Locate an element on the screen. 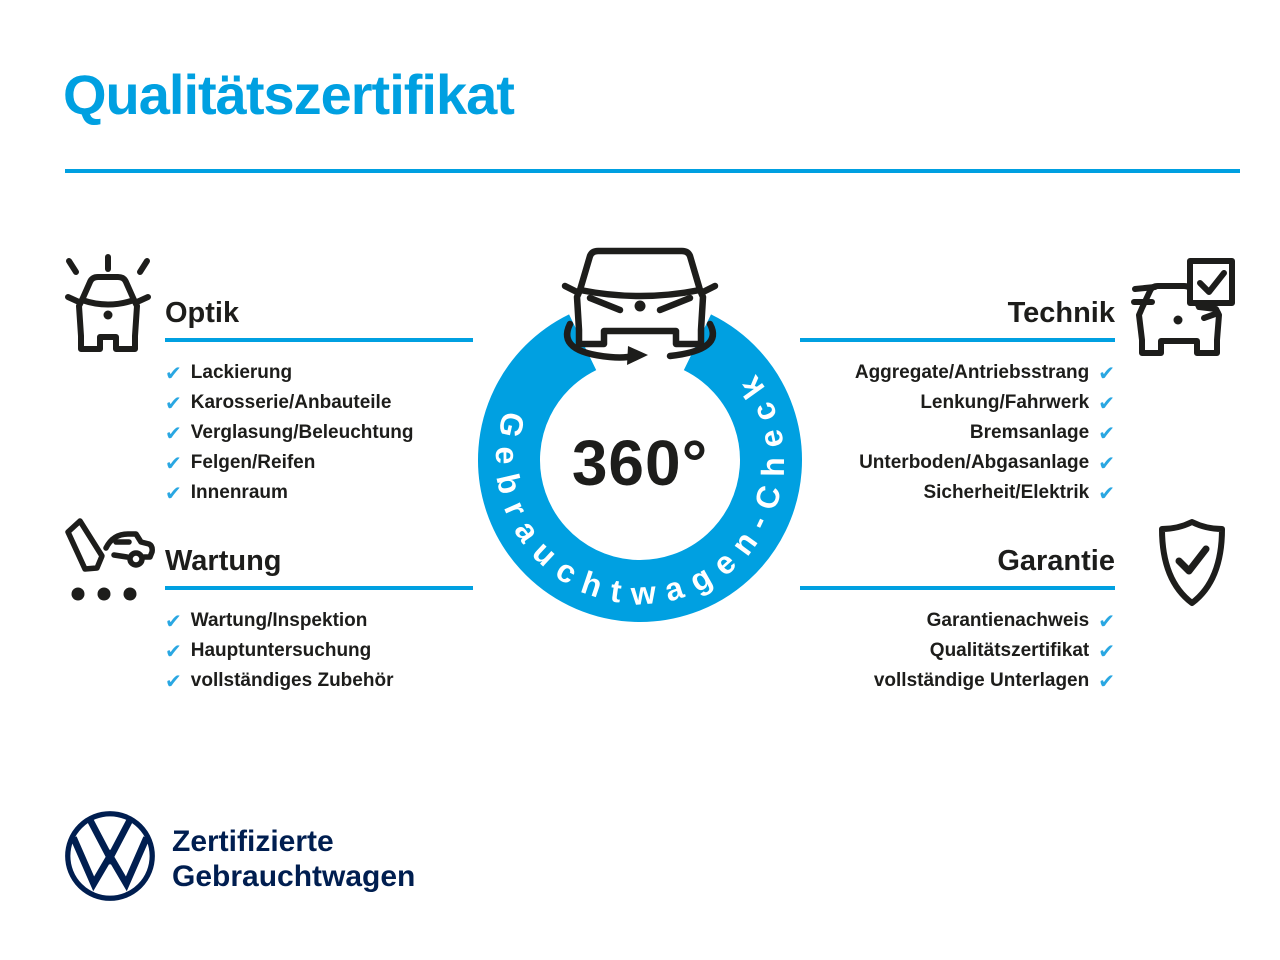 The width and height of the screenshot is (1280, 960). list-item-label: Garantienachweis is located at coordinates (1008, 620).